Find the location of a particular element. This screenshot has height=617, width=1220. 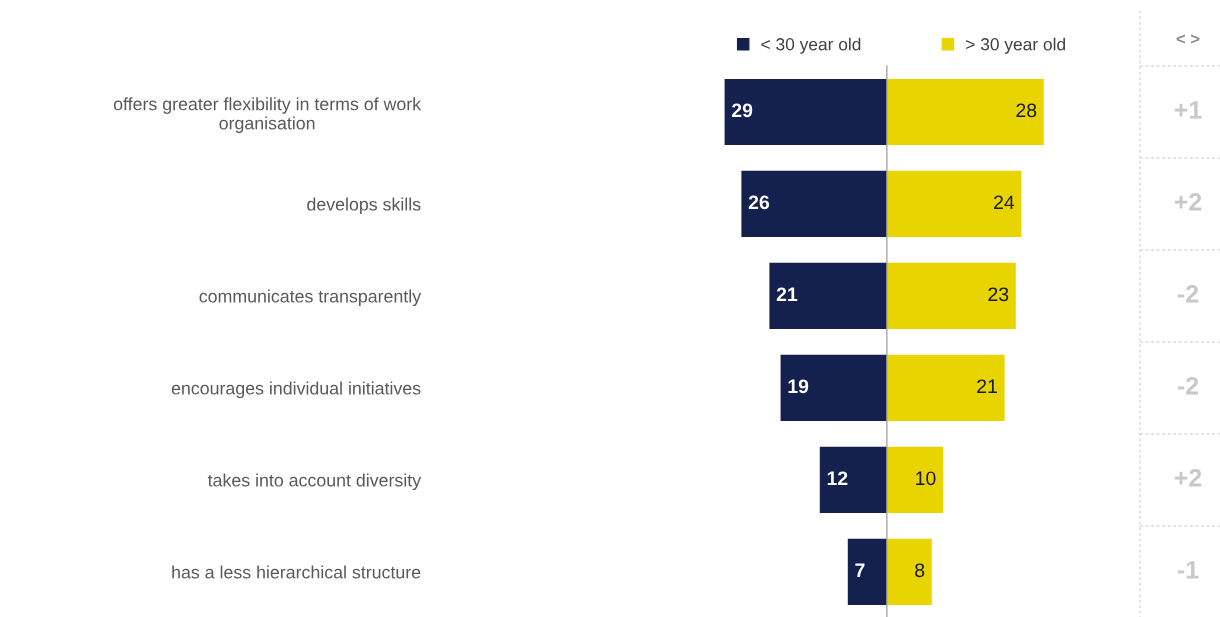

y-tick-label: takes into account diversity is located at coordinates (314, 482).